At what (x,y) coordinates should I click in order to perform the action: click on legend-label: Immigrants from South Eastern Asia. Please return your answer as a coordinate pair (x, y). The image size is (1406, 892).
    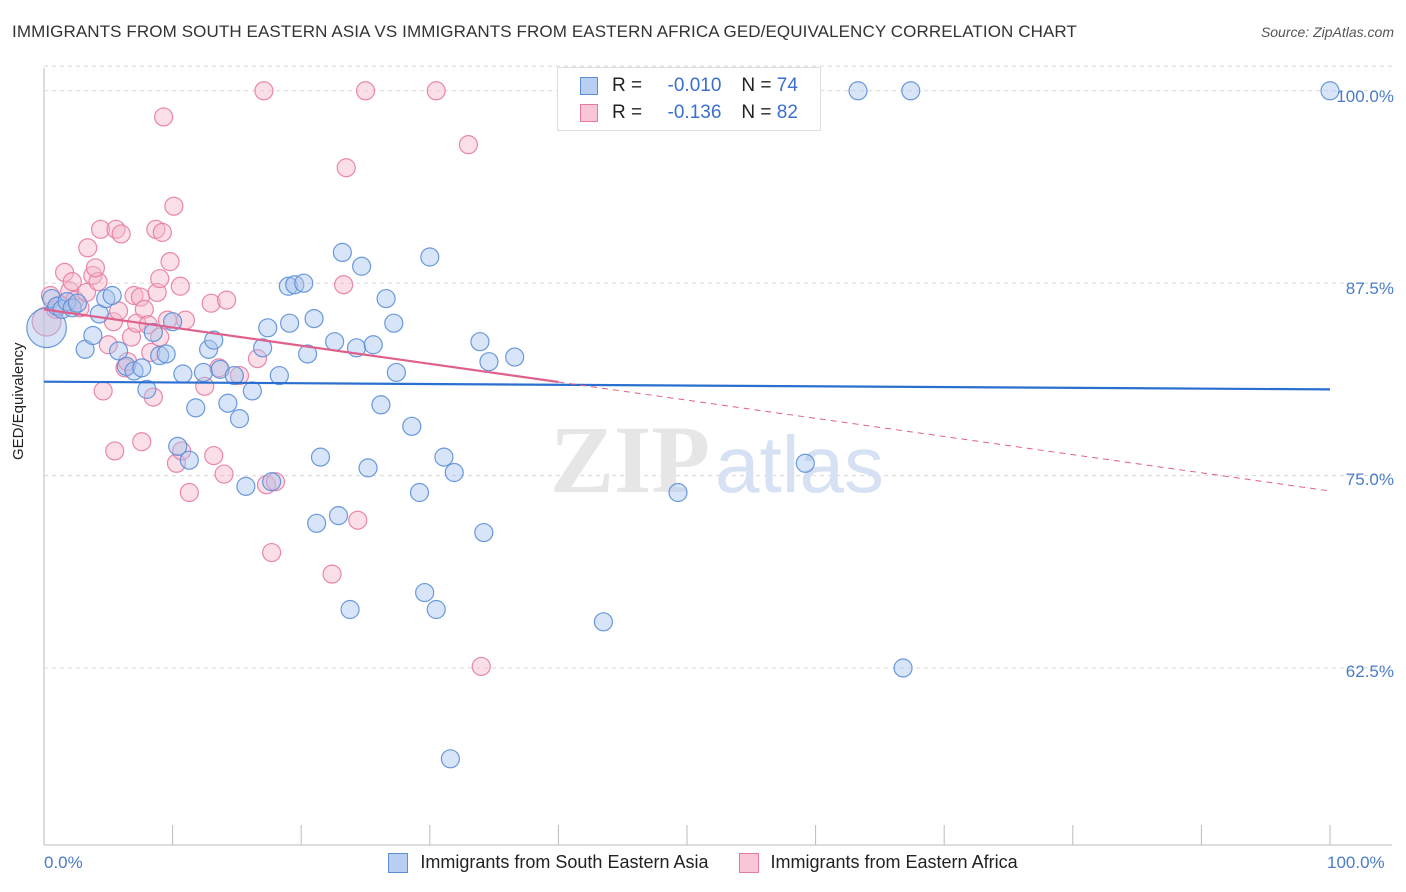
    Looking at the image, I should click on (564, 862).